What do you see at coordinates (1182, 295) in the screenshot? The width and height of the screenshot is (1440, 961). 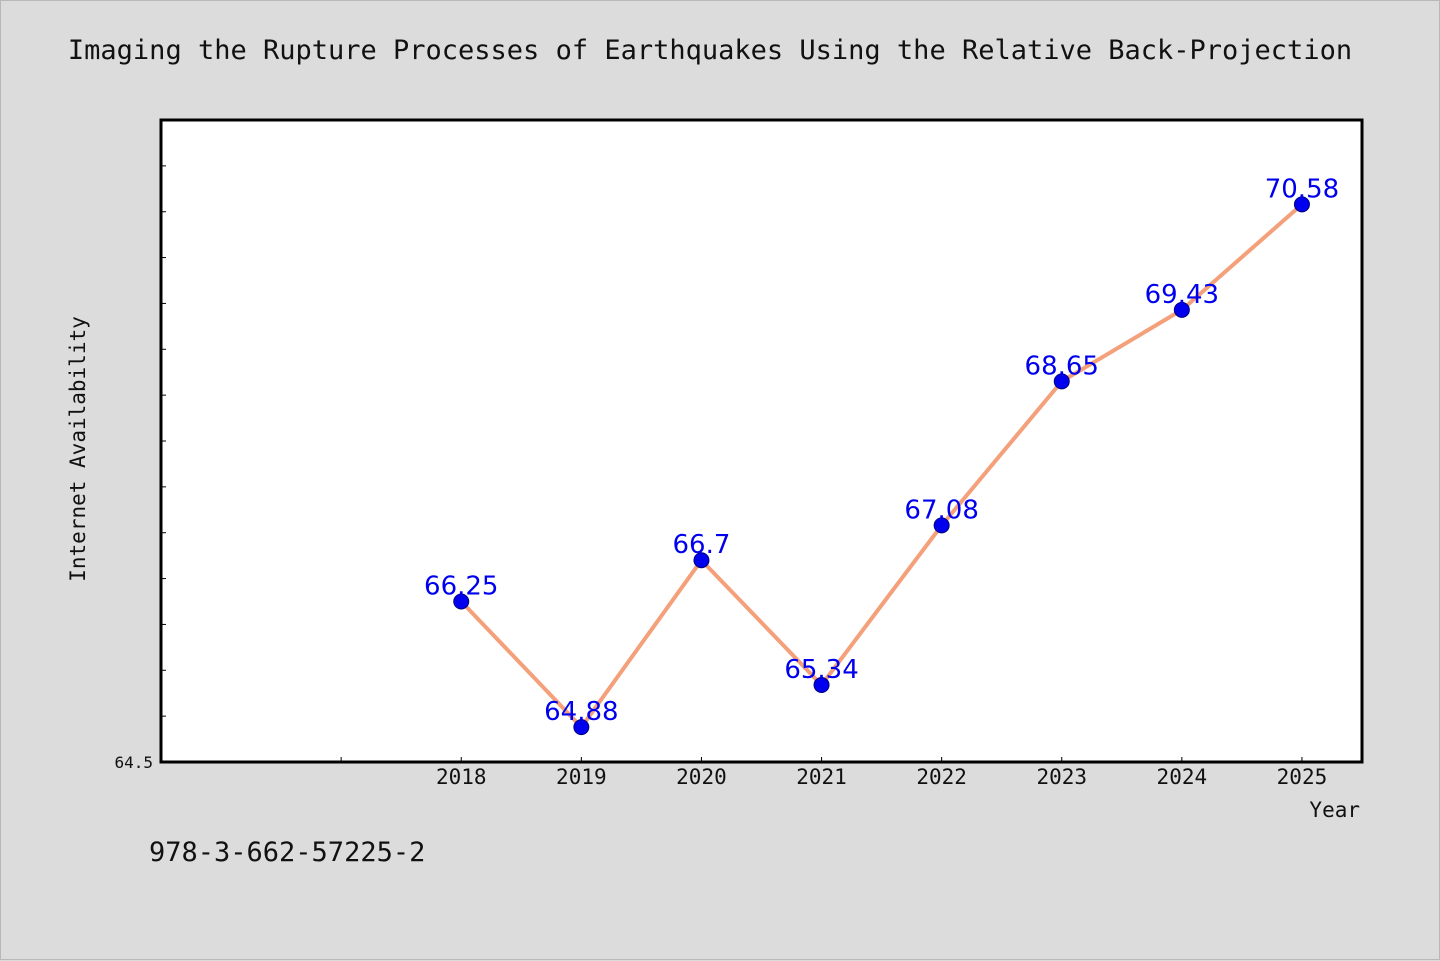 I see `data-label: 69.43` at bounding box center [1182, 295].